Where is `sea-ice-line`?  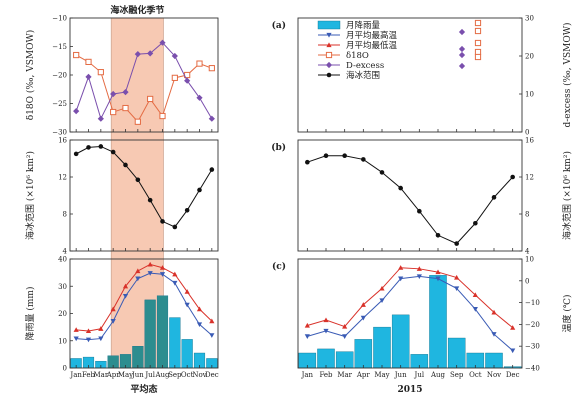 sea-ice-line is located at coordinates (410, 200).